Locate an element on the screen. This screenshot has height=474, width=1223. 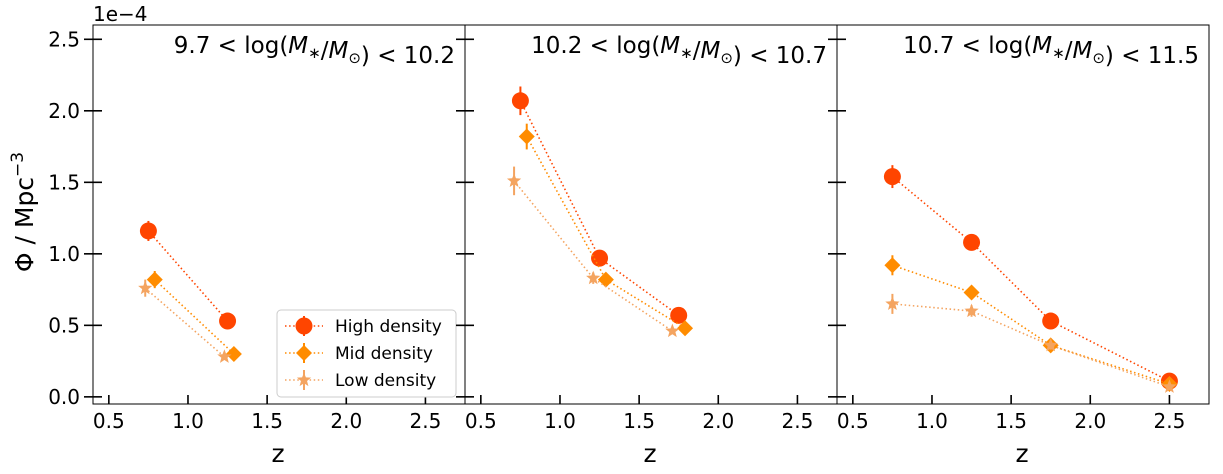
legend: High density Mid density Low density is located at coordinates (366, 353).